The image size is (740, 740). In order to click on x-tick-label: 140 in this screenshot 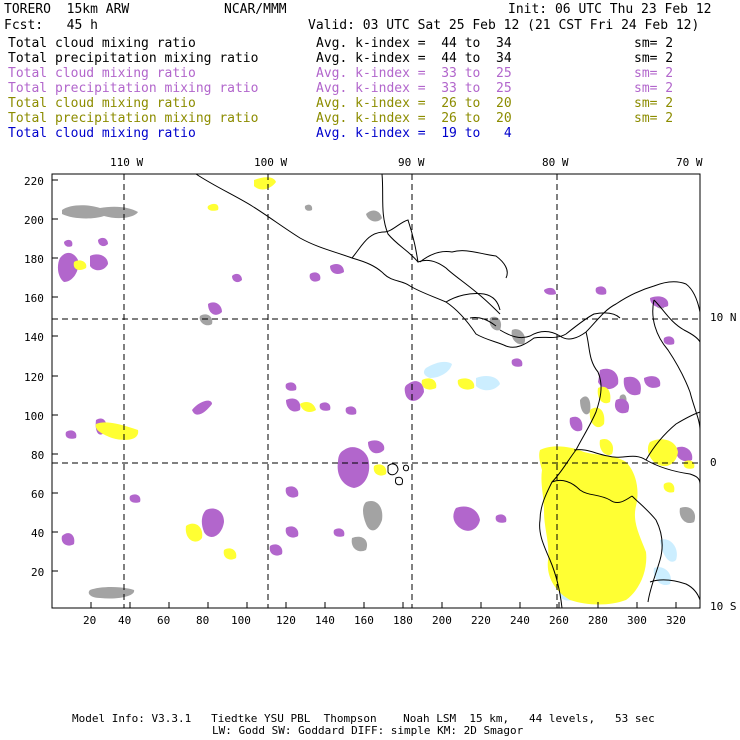, I will do `click(325, 620)`.